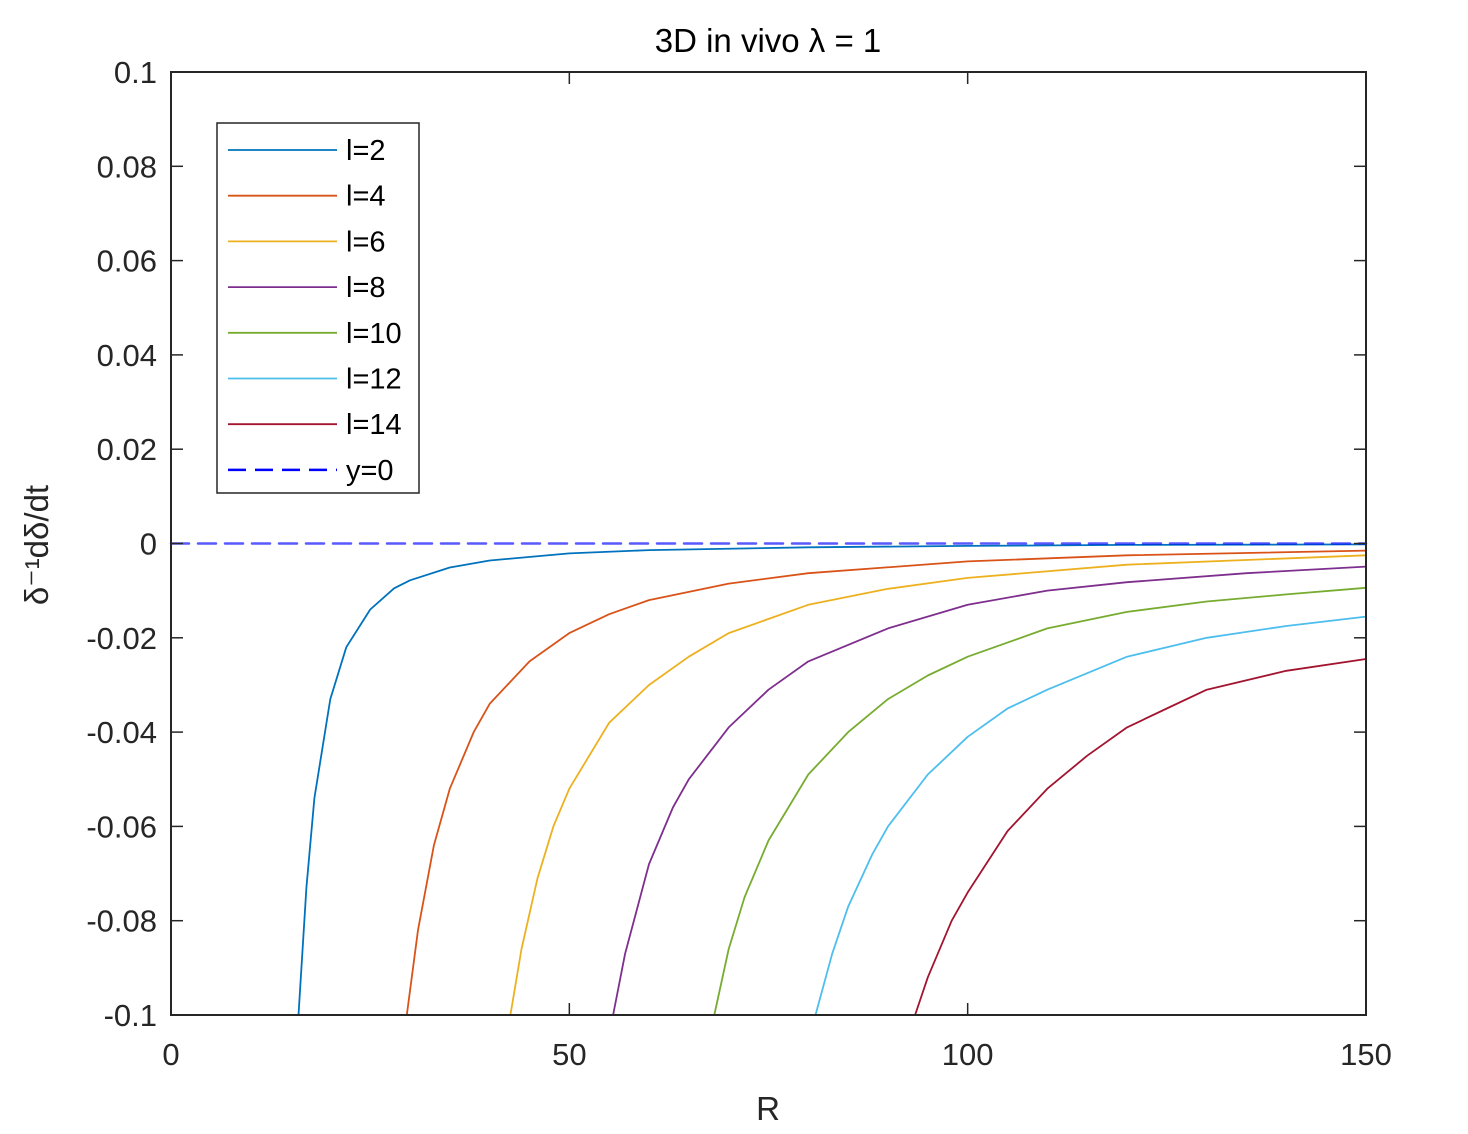  Describe the element at coordinates (768, 1108) in the screenshot. I see `x-axis-label: R` at that location.